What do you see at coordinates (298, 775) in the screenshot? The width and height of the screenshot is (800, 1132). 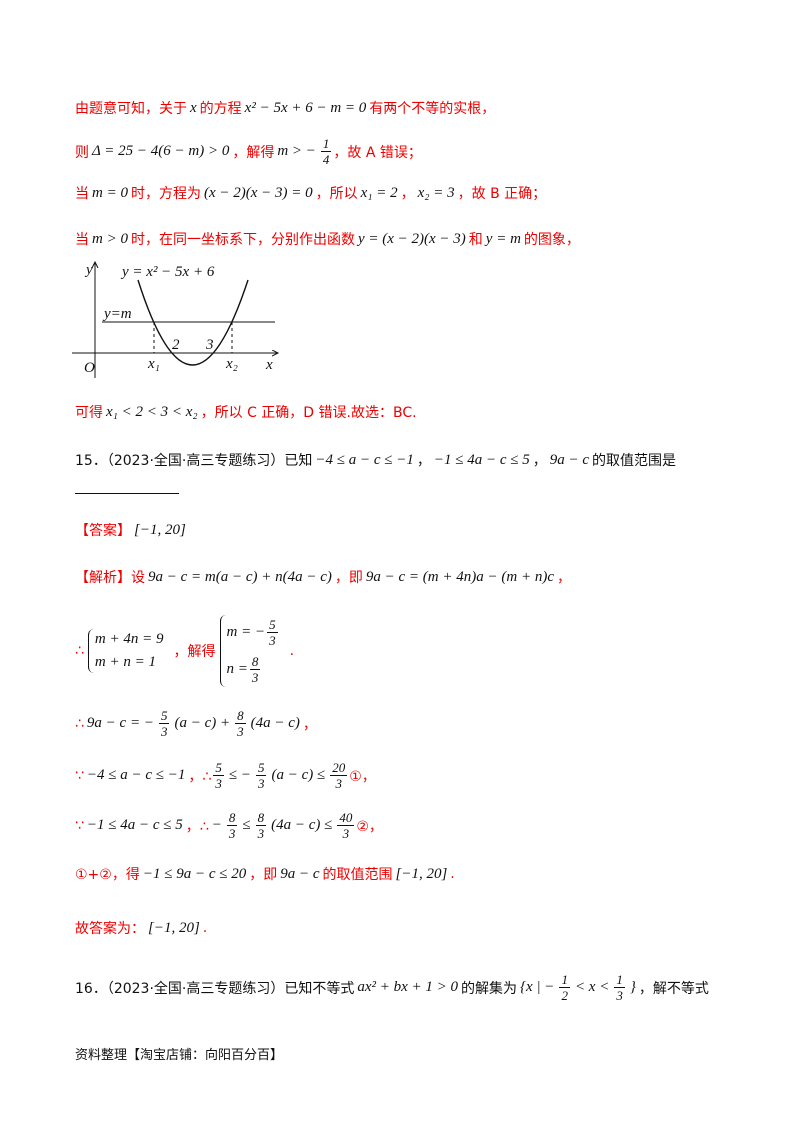 I see `text: (a − c) ≤` at bounding box center [298, 775].